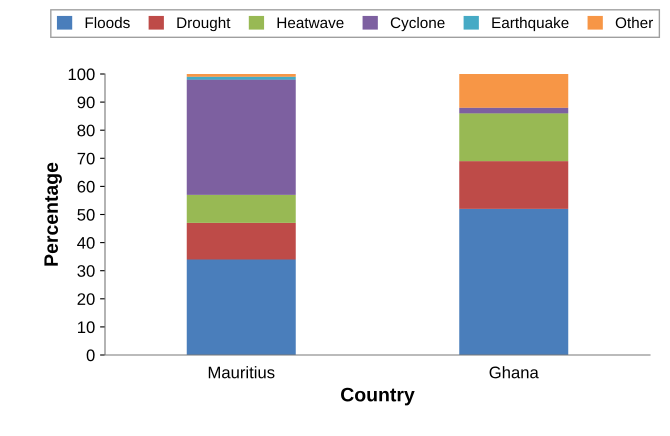  Describe the element at coordinates (108, 22) in the screenshot. I see `legend-label: Floods` at that location.